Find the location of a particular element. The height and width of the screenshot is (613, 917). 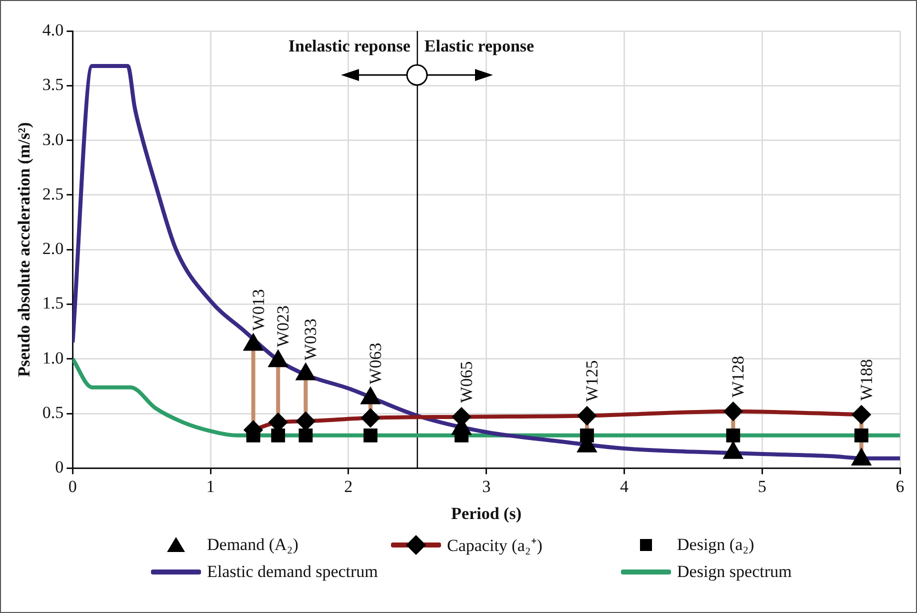

annotation: W125 is located at coordinates (592, 381).